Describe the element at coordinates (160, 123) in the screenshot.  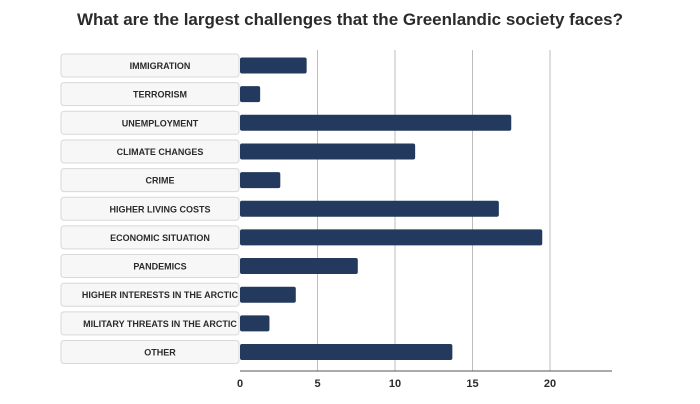
I see `category-label: UNEMPLOYMENT` at that location.